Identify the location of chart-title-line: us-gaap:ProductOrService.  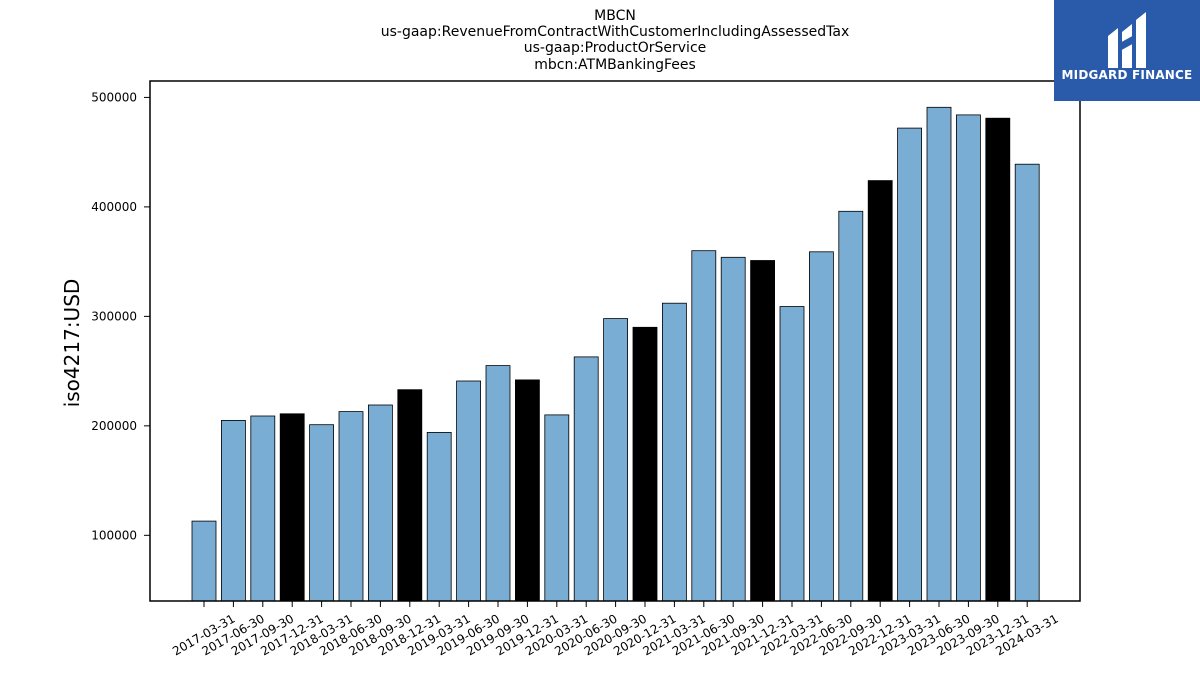
(615, 48).